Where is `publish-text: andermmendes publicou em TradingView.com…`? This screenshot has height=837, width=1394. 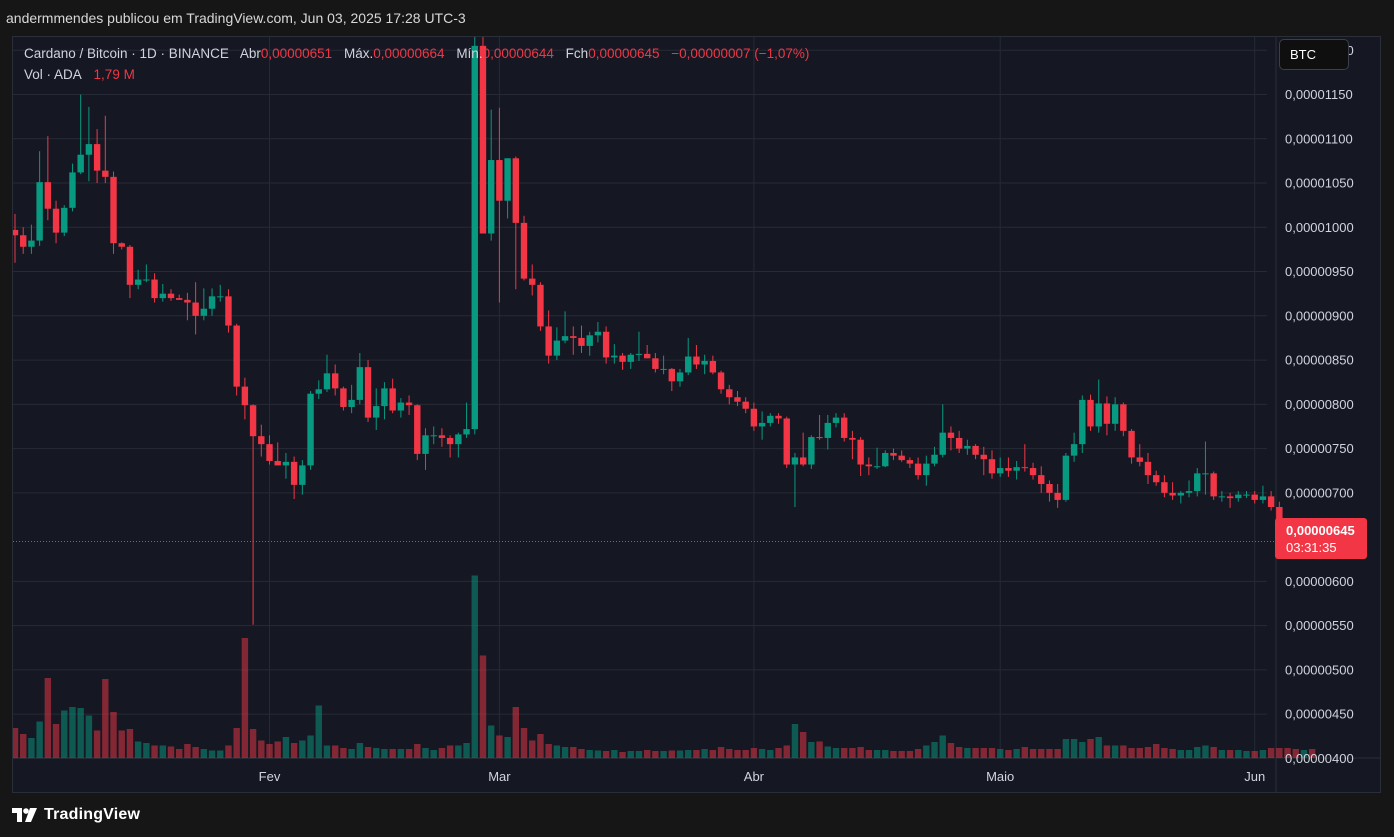
publish-text: andermmendes publicou em TradingView.com… is located at coordinates (236, 18).